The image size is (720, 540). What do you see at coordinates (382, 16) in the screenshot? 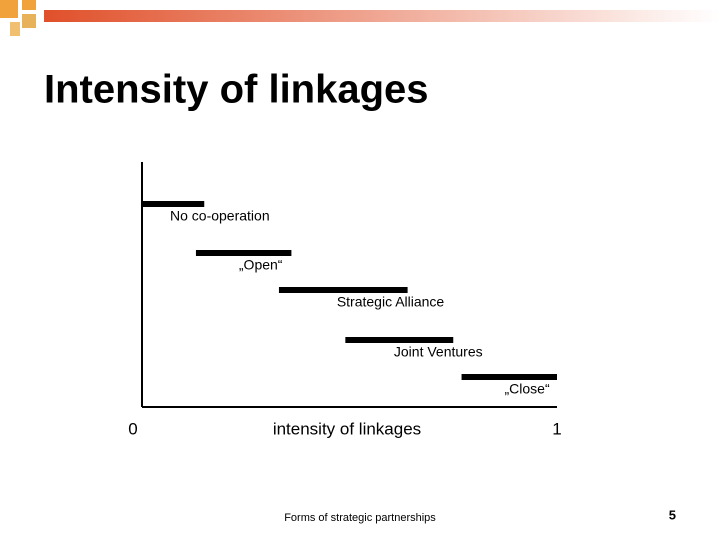
I see `header-bar` at bounding box center [382, 16].